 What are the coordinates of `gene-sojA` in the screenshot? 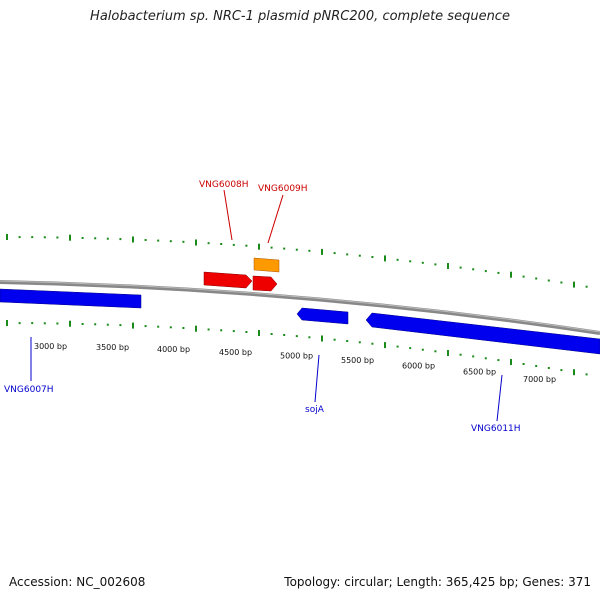 It's located at (322, 316).